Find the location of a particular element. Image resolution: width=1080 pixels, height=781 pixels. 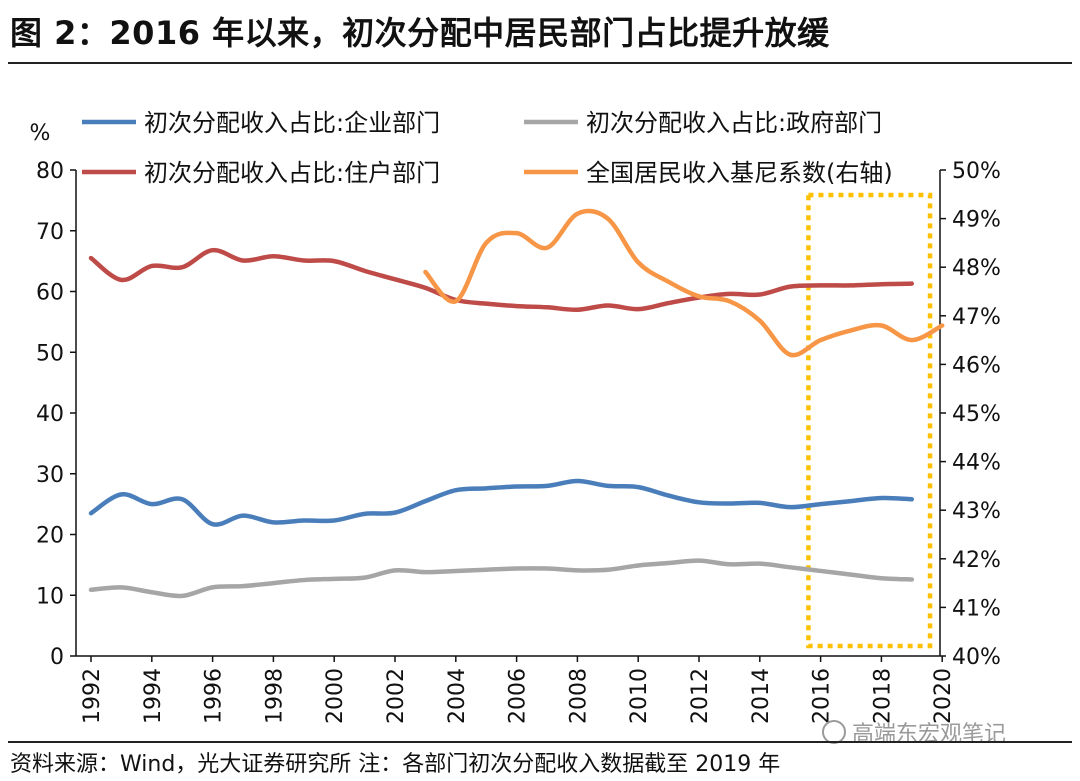

legend-government-label: 初次分配收入占比:政府部门 is located at coordinates (734, 123).